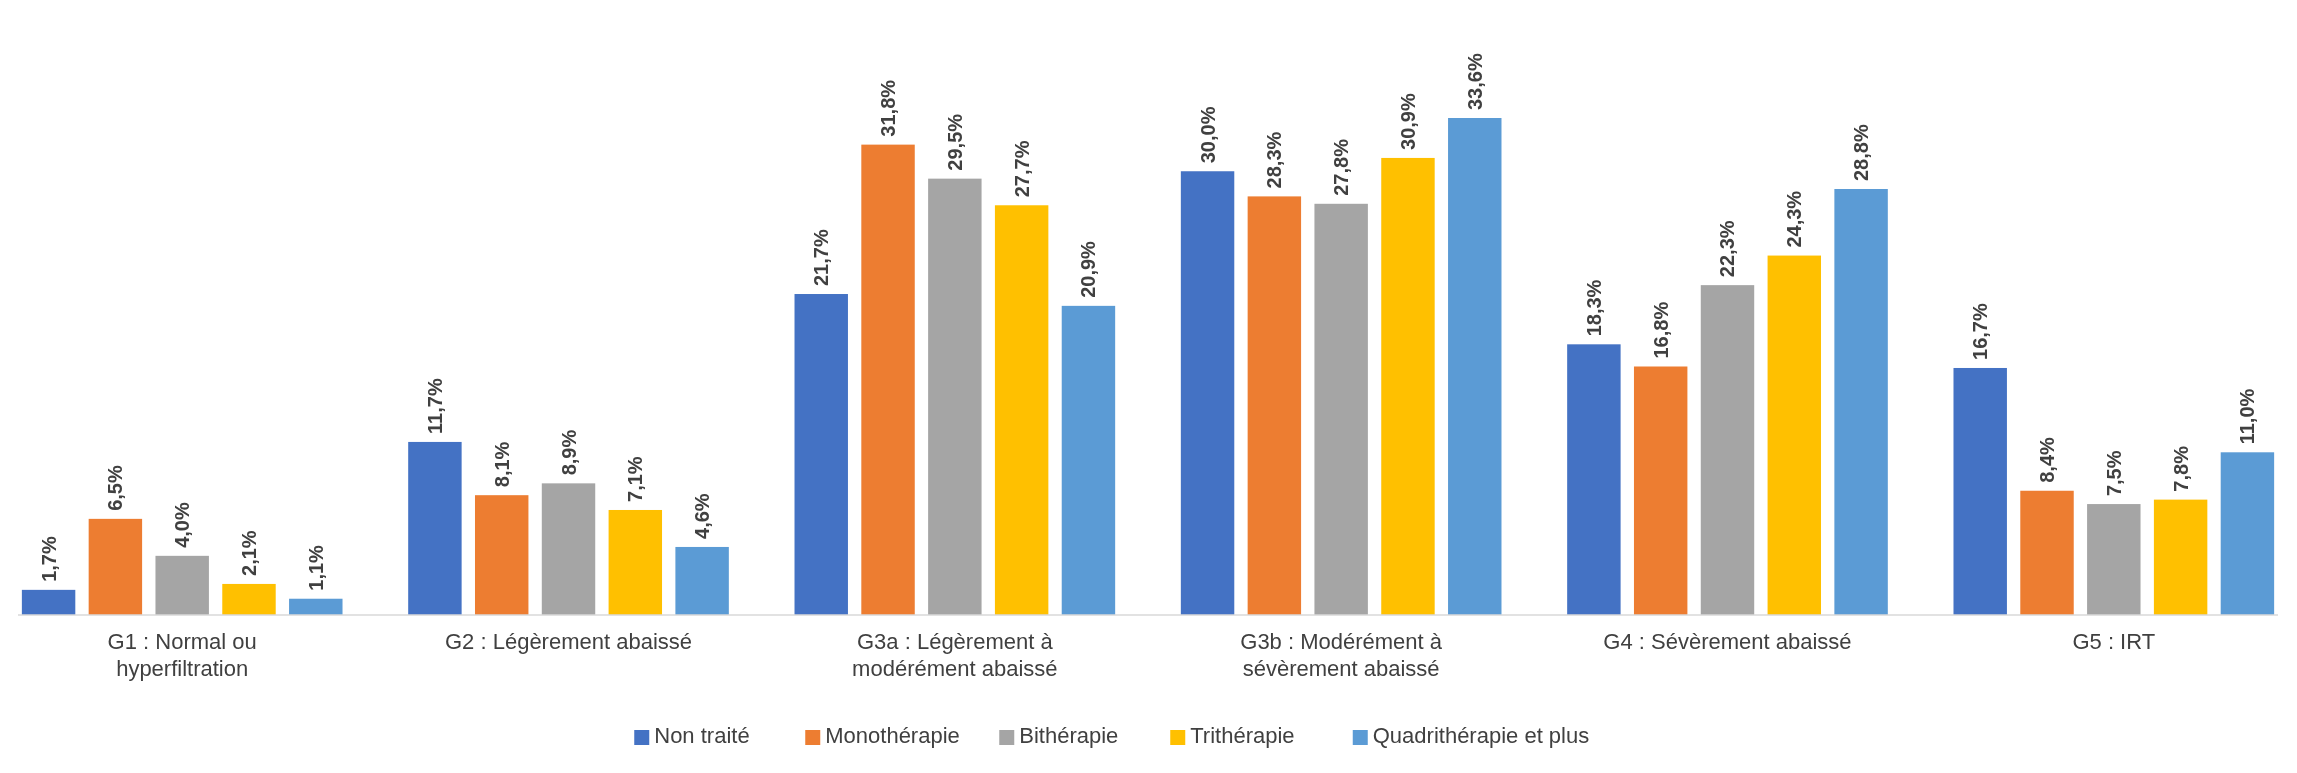 The height and width of the screenshot is (773, 2297). Describe the element at coordinates (1407, 121) in the screenshot. I see `data-label: 30,9%` at that location.